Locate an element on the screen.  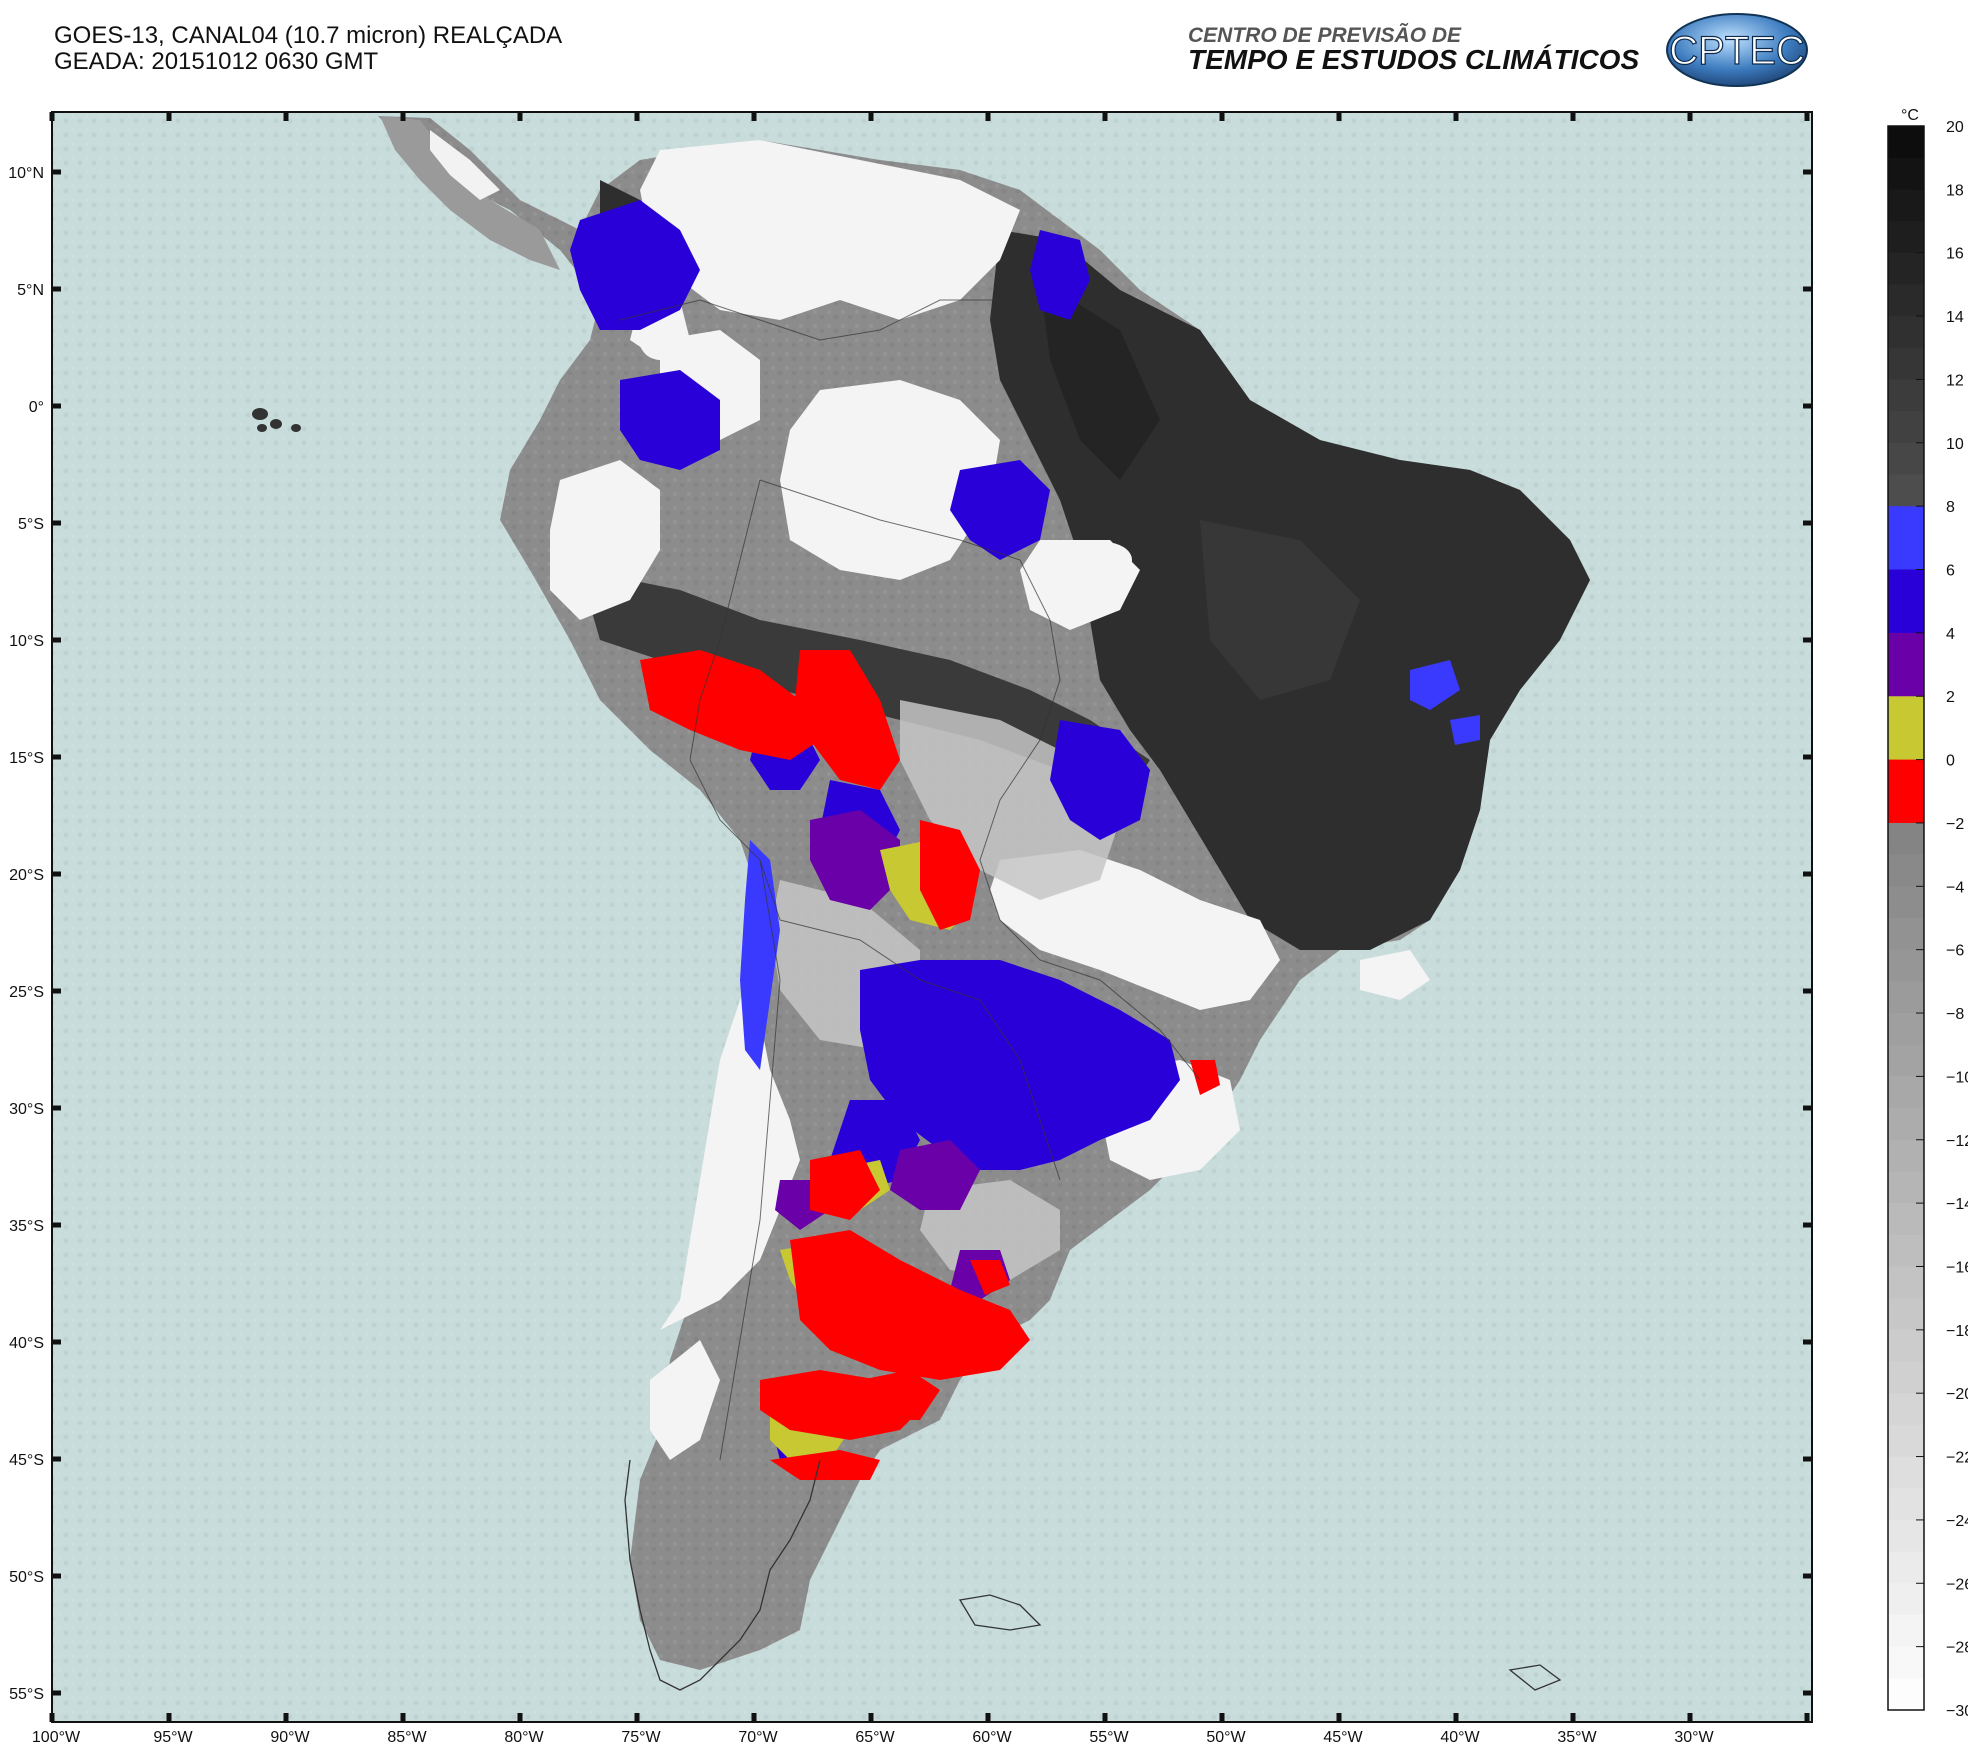
lat-label: 40°S is located at coordinates (26, 1343).